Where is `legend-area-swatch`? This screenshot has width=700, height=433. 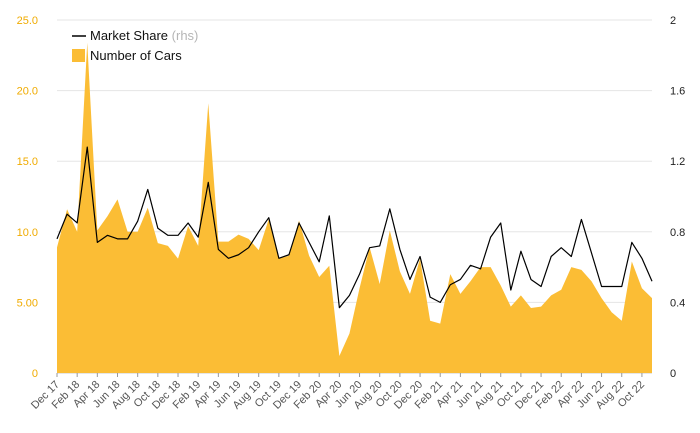
legend-area-swatch is located at coordinates (78, 55).